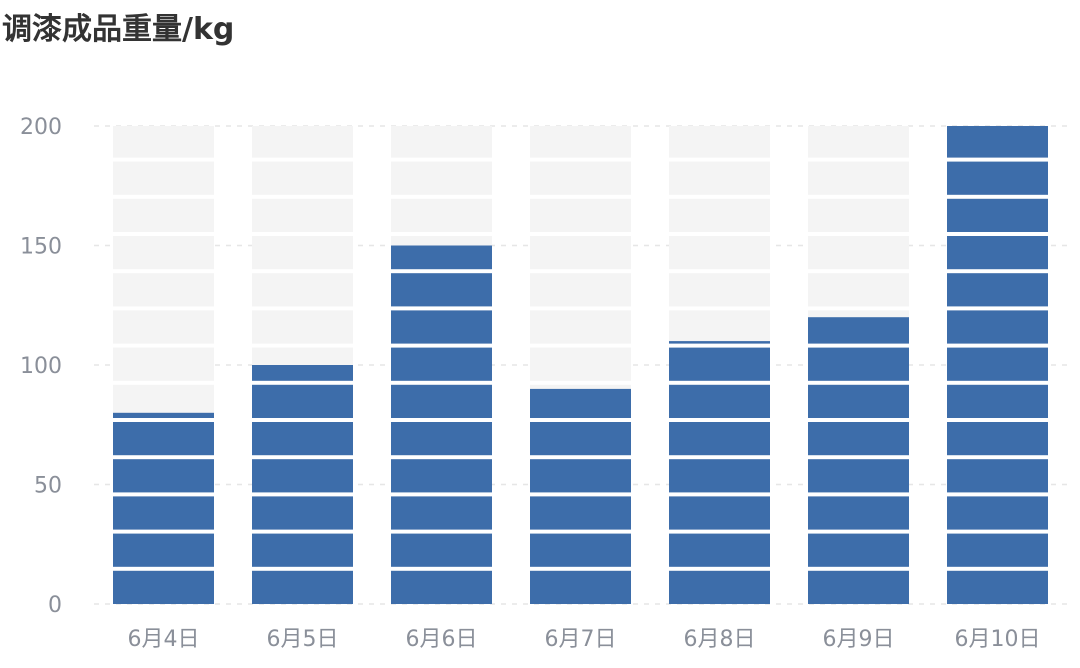 The width and height of the screenshot is (1080, 668). I want to click on y-tick-label: 100, so click(41, 366).